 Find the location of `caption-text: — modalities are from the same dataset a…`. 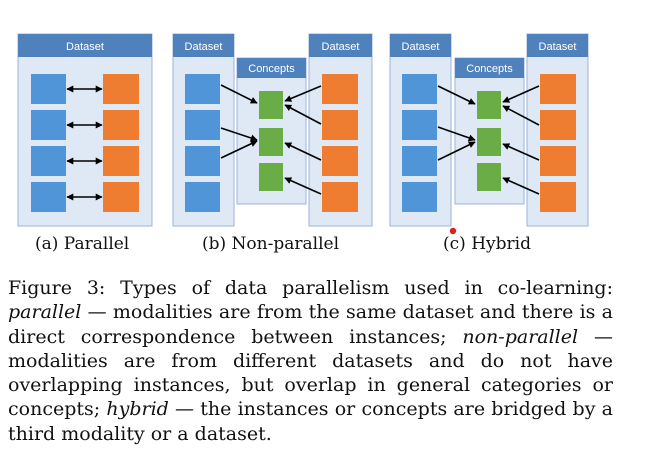

caption-text: — modalities are from the same dataset a… is located at coordinates (310, 324).